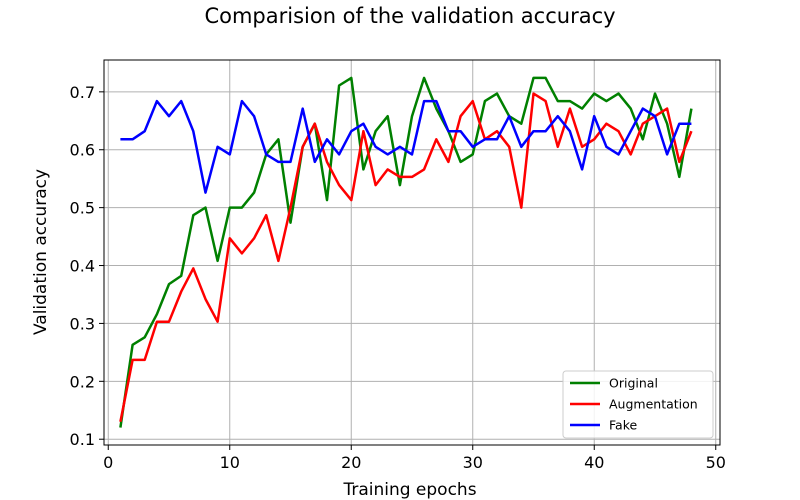 The height and width of the screenshot is (500, 800). I want to click on y-tick-label: 0.6, so click(82, 150).